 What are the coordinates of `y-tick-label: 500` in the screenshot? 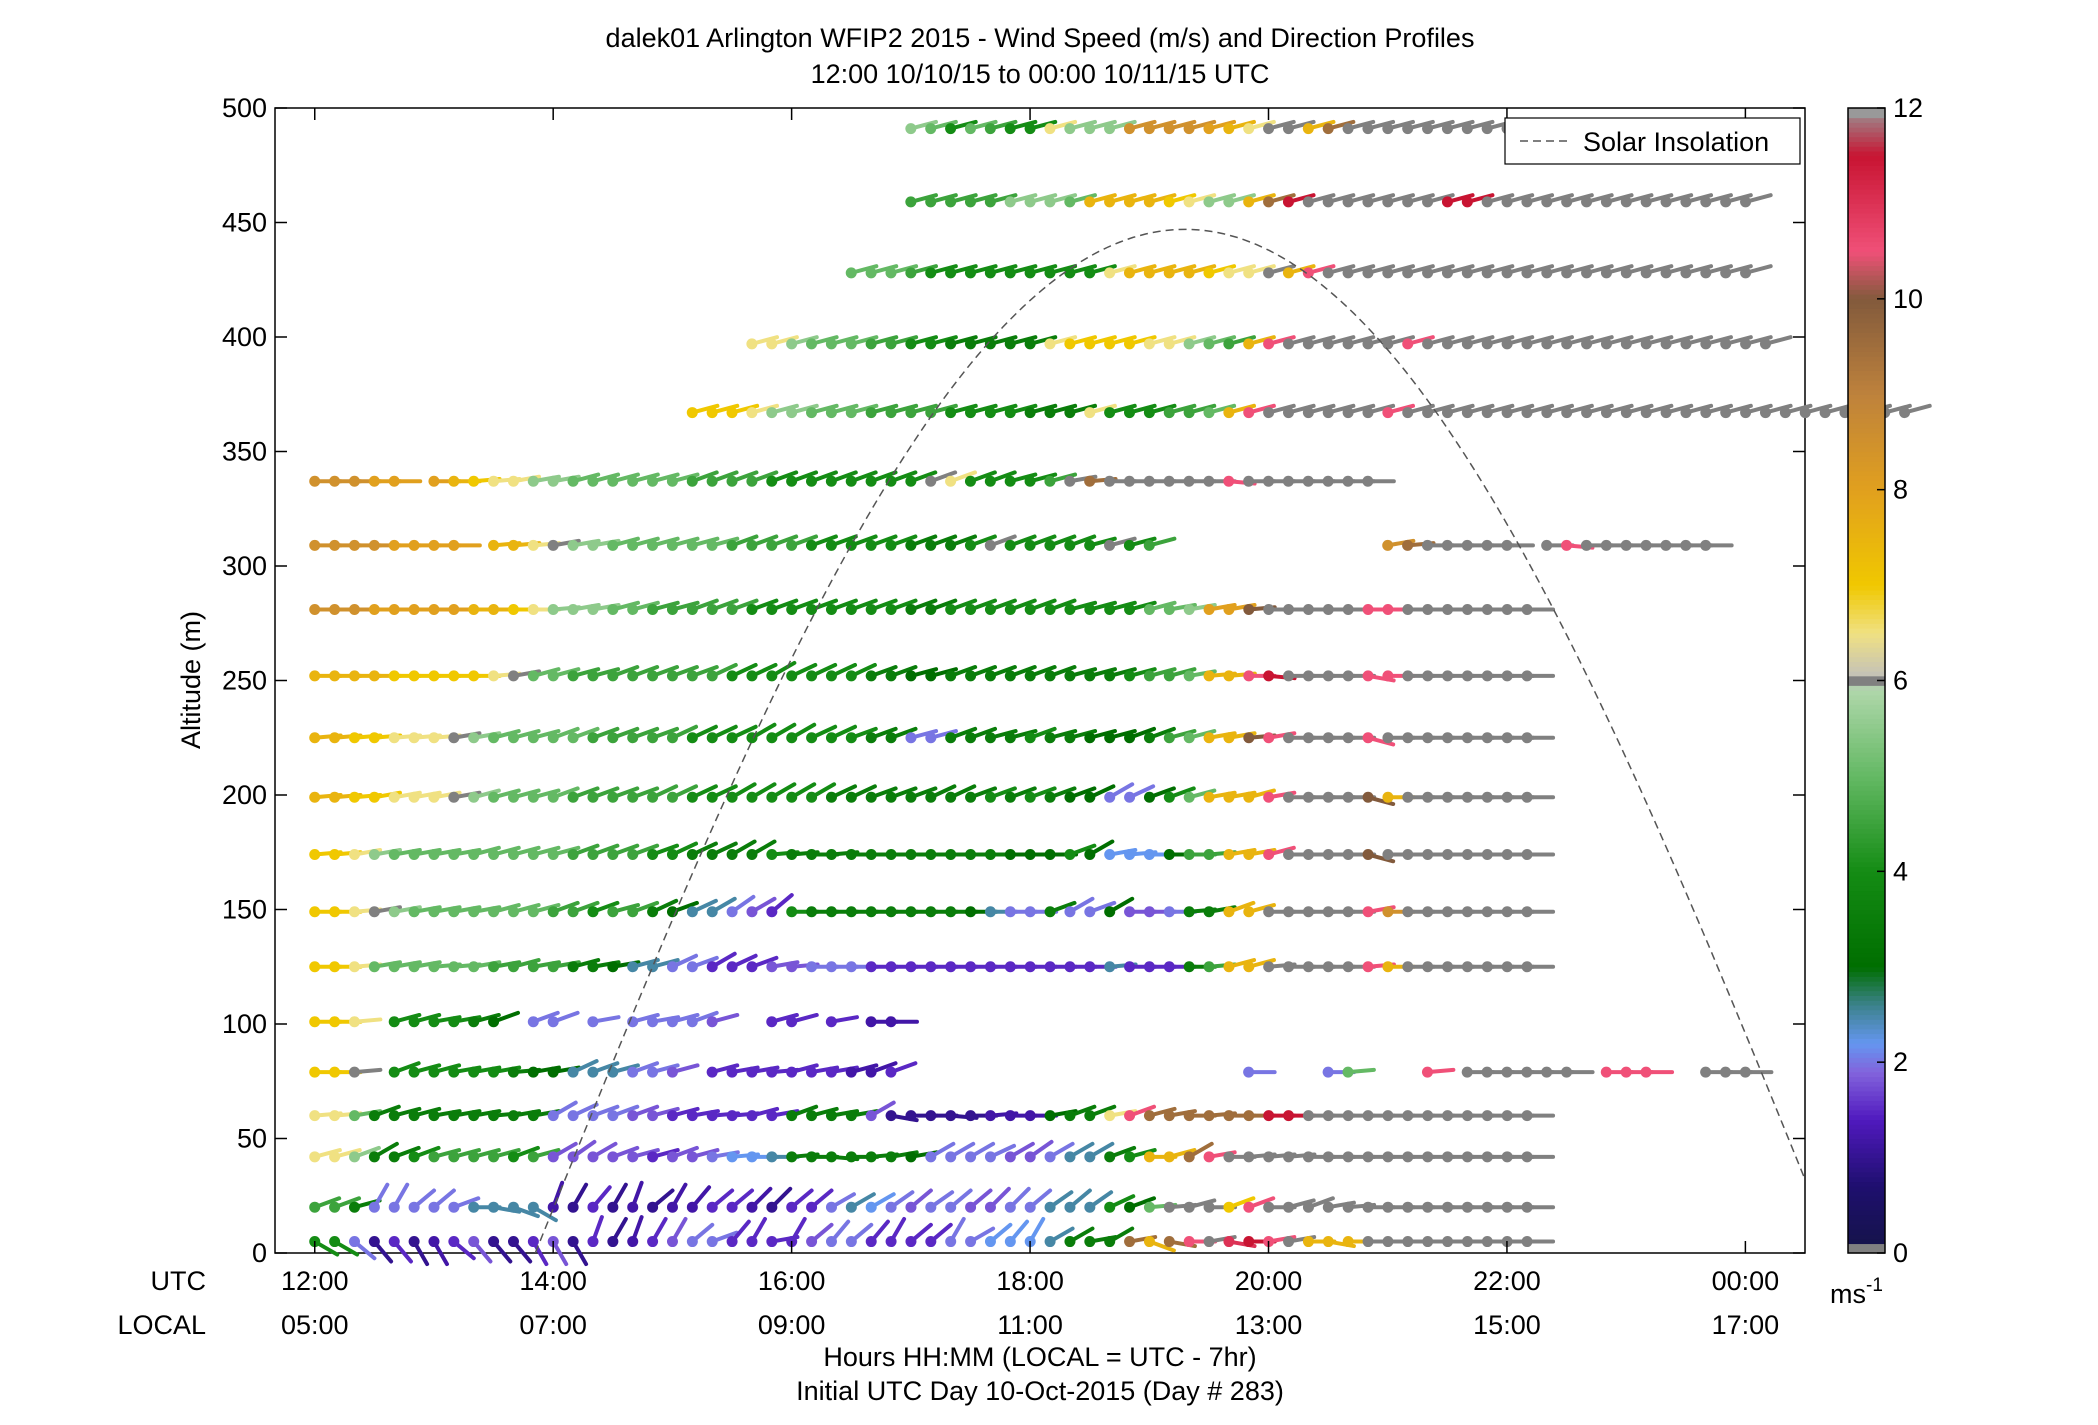 It's located at (244, 108).